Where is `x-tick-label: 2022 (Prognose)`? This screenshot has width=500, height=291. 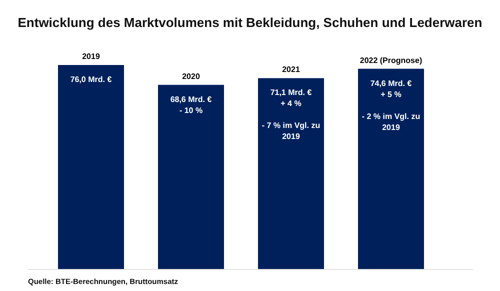
x-tick-label: 2022 (Prognose) is located at coordinates (391, 60).